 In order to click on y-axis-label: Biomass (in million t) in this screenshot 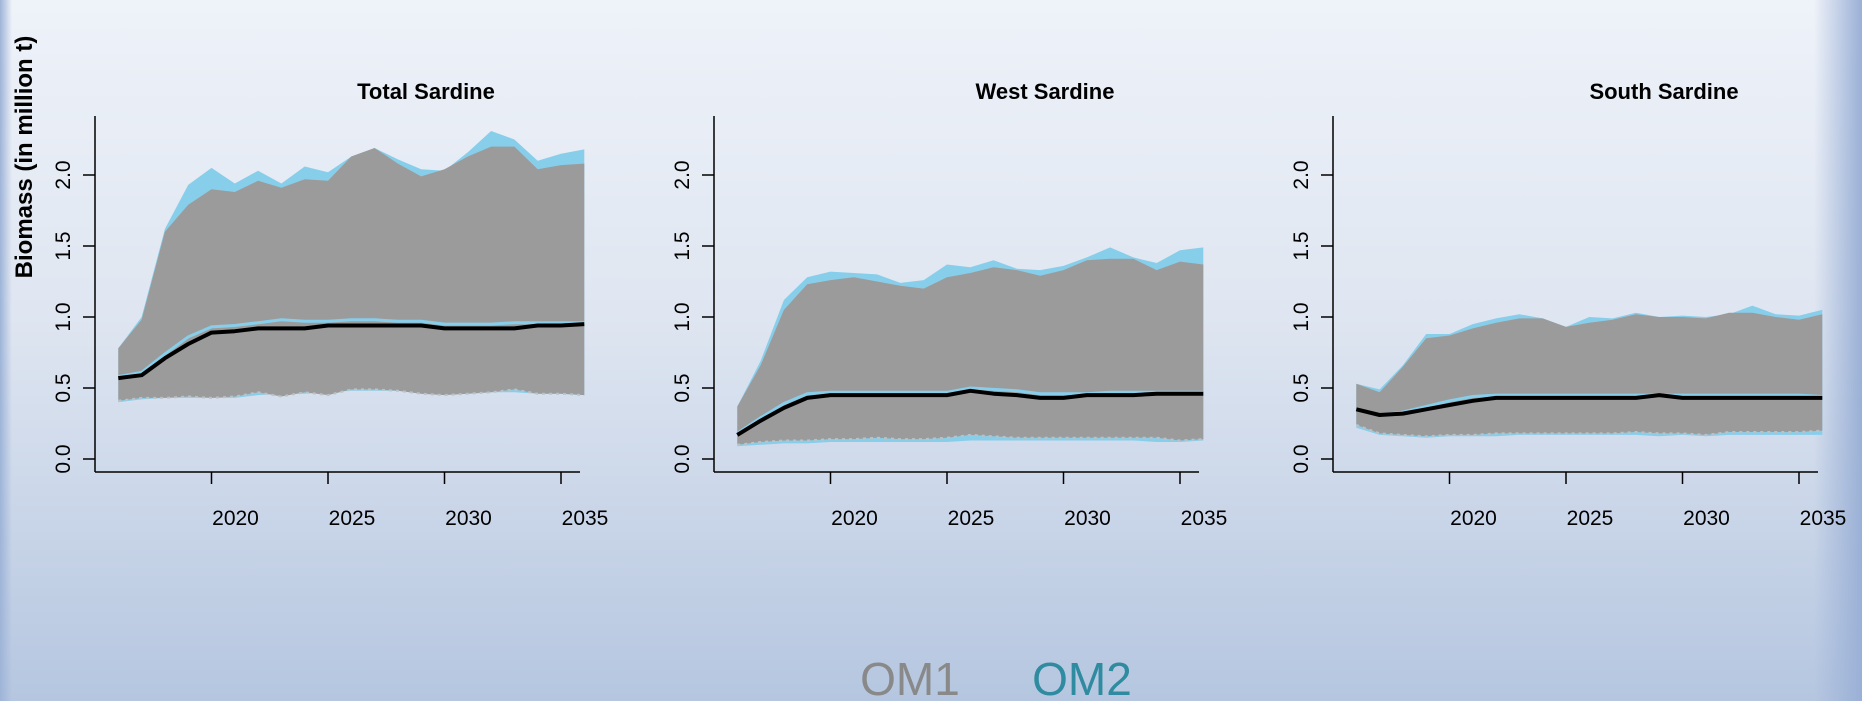, I will do `click(24, 157)`.